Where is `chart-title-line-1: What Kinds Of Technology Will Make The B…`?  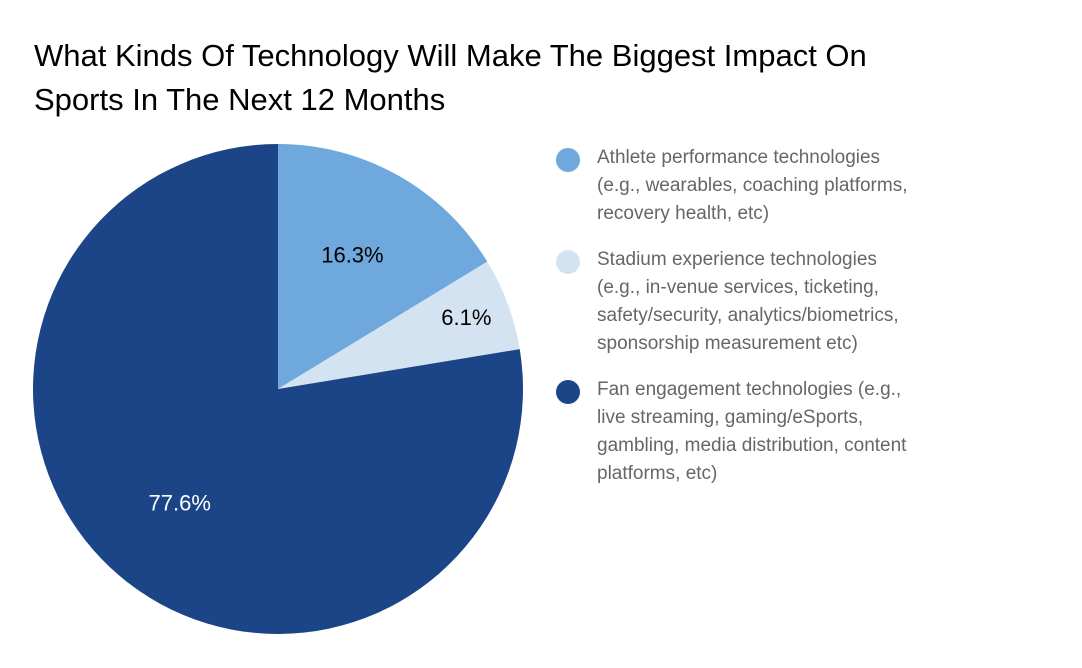
chart-title-line-1: What Kinds Of Technology Will Make The B… is located at coordinates (450, 55).